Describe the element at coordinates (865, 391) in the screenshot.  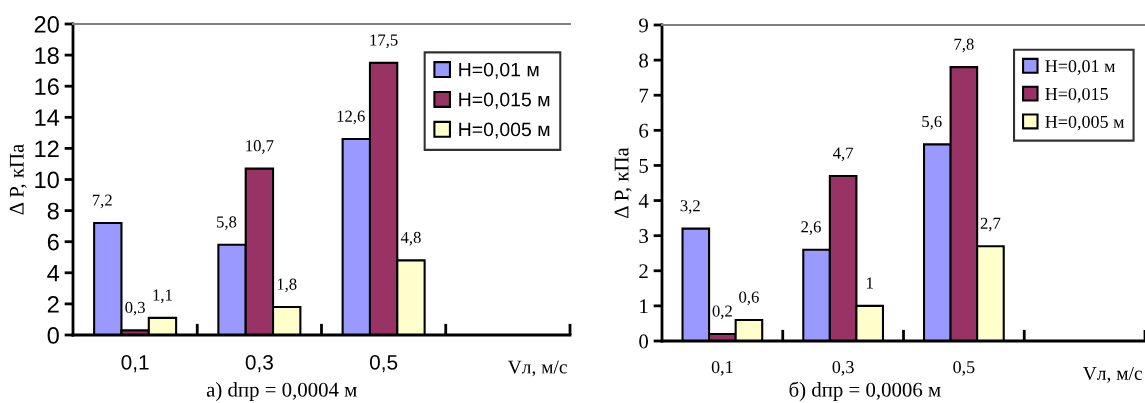
I see `text: б) dпр = 0,0006 м` at that location.